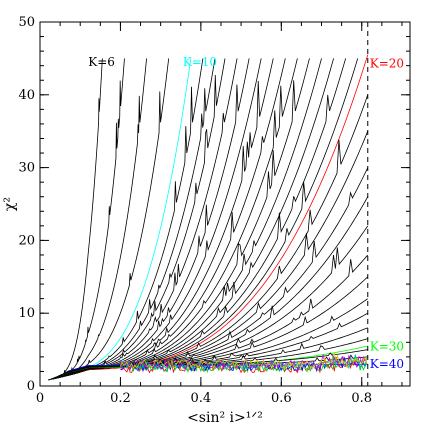 The image size is (432, 432). What do you see at coordinates (201, 398) in the screenshot?
I see `x-tick-label: 0.4` at bounding box center [201, 398].